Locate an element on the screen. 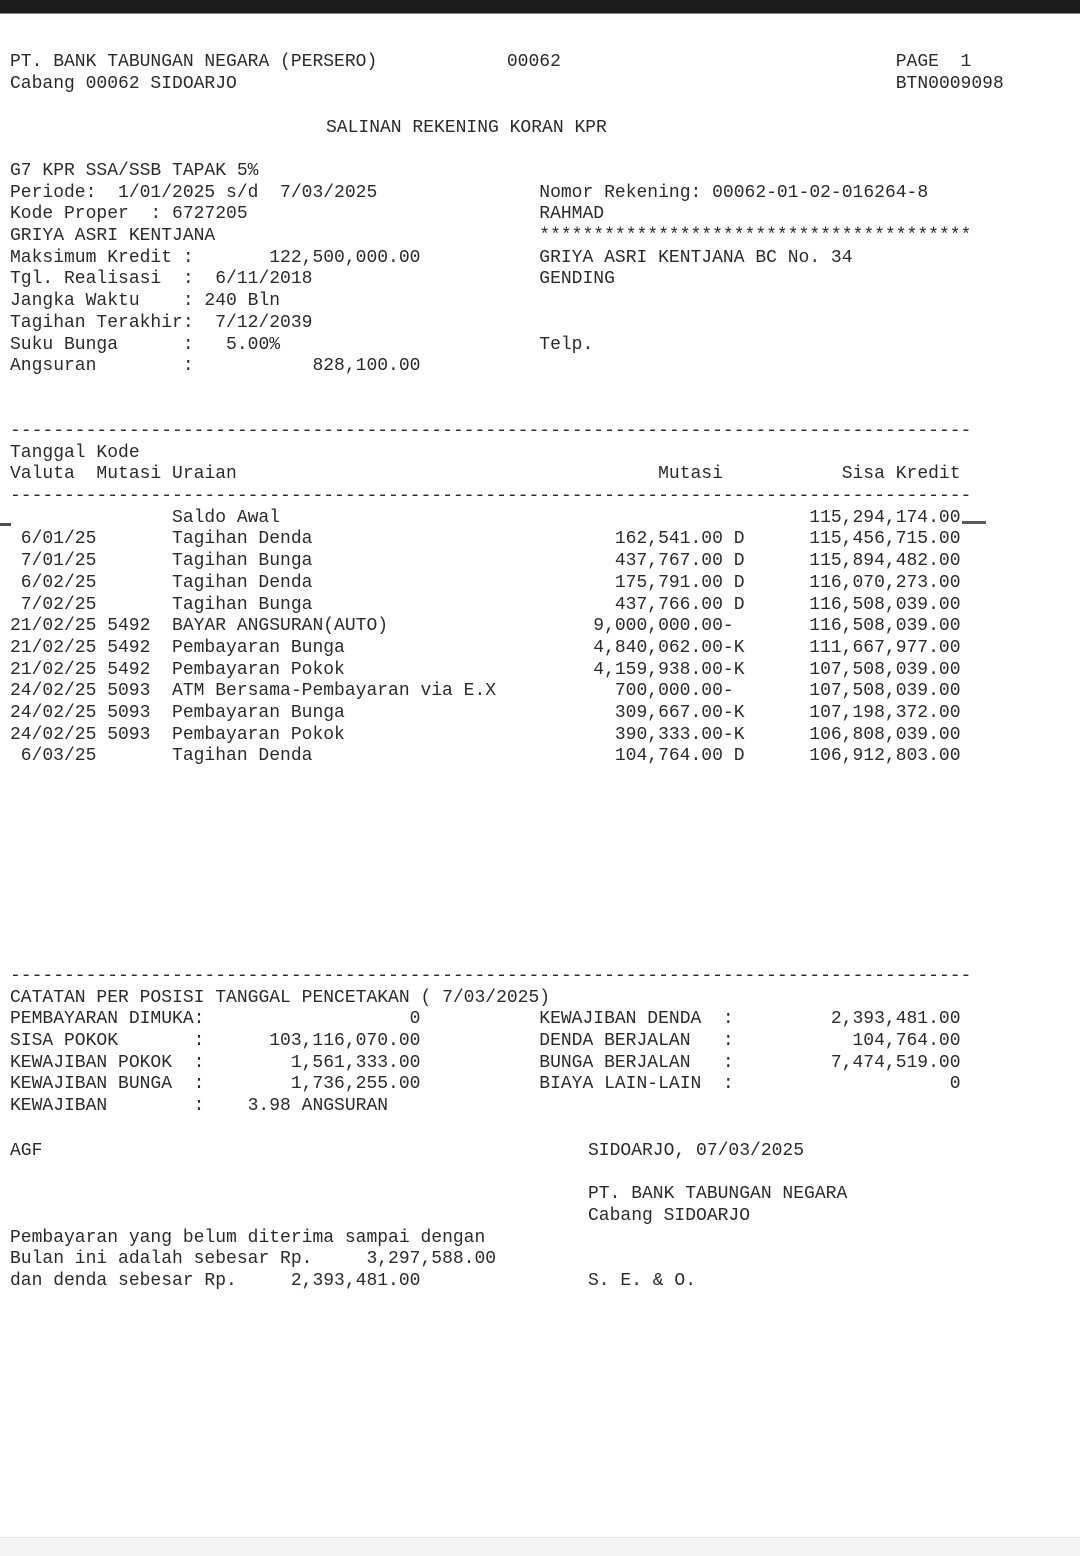  uraian-cell: ATM Bersama-Pembayaran via E.X is located at coordinates (334, 691).